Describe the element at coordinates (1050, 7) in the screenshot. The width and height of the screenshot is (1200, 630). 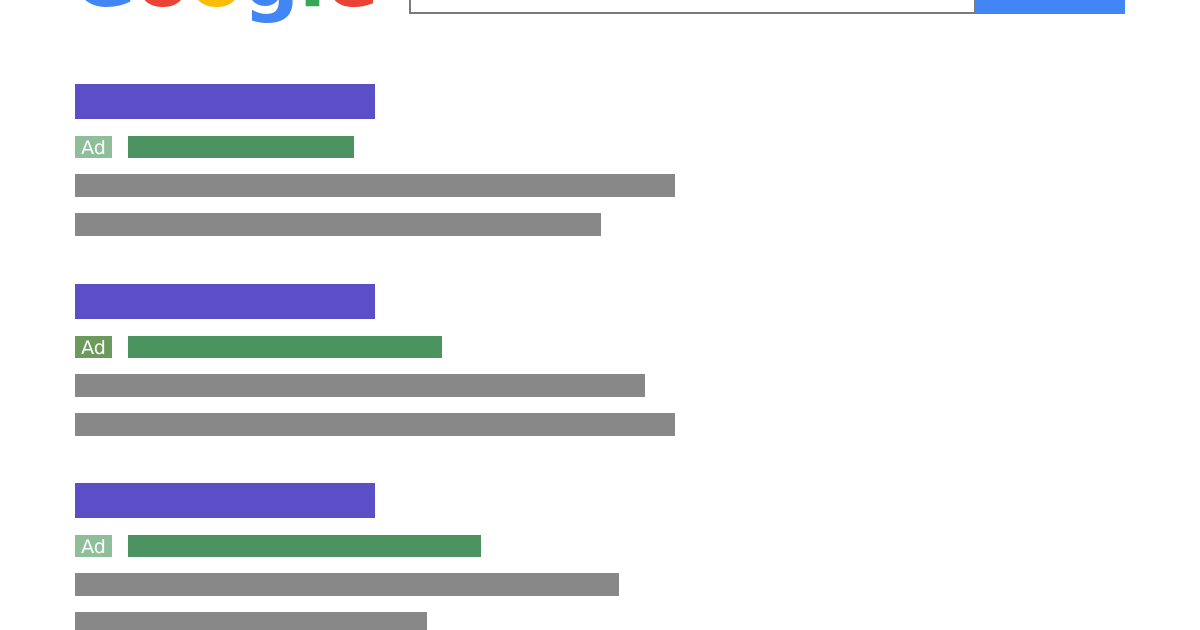
I see `search-button` at that location.